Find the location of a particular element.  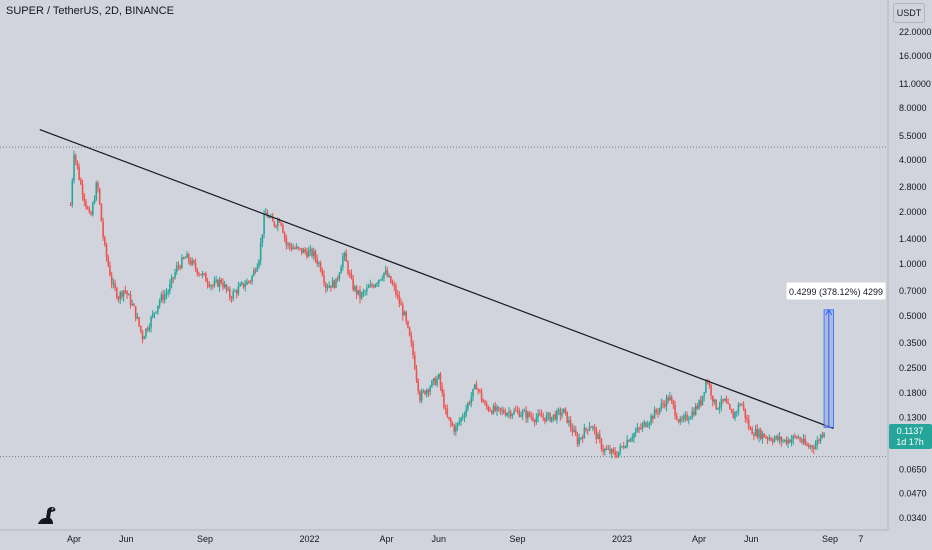

time-tick-label: 2022 is located at coordinates (309, 539).